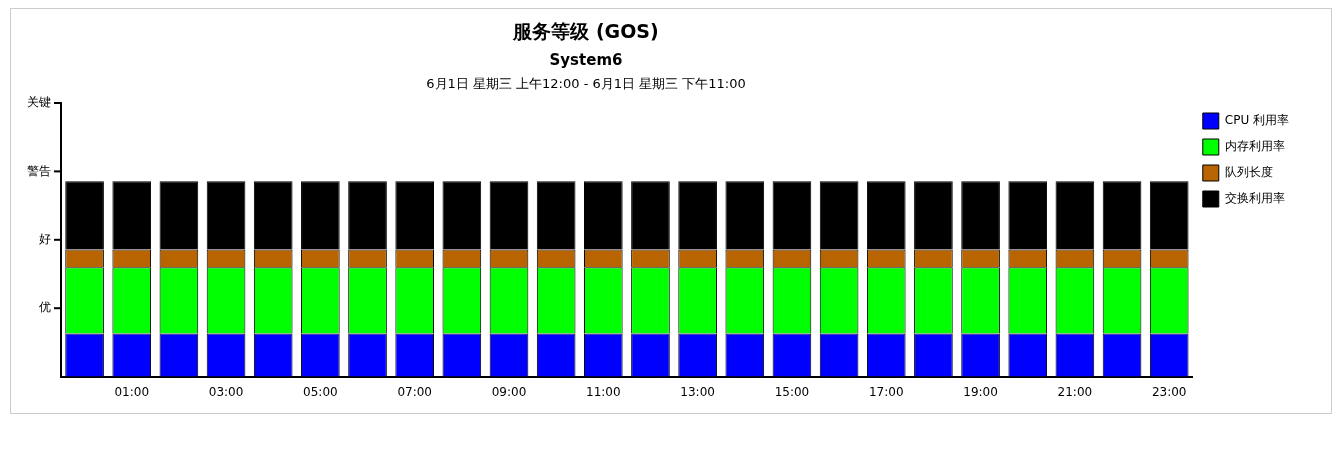 The width and height of the screenshot is (1338, 466). What do you see at coordinates (980, 391) in the screenshot?
I see `x-tick-label: 19:00` at bounding box center [980, 391].